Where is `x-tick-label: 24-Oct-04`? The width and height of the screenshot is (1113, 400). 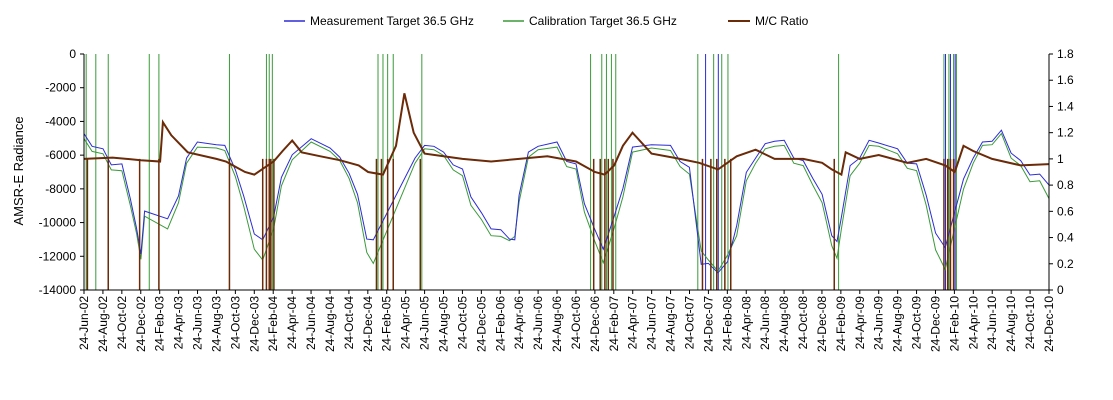 x-tick-label: 24-Oct-04 is located at coordinates (349, 323).